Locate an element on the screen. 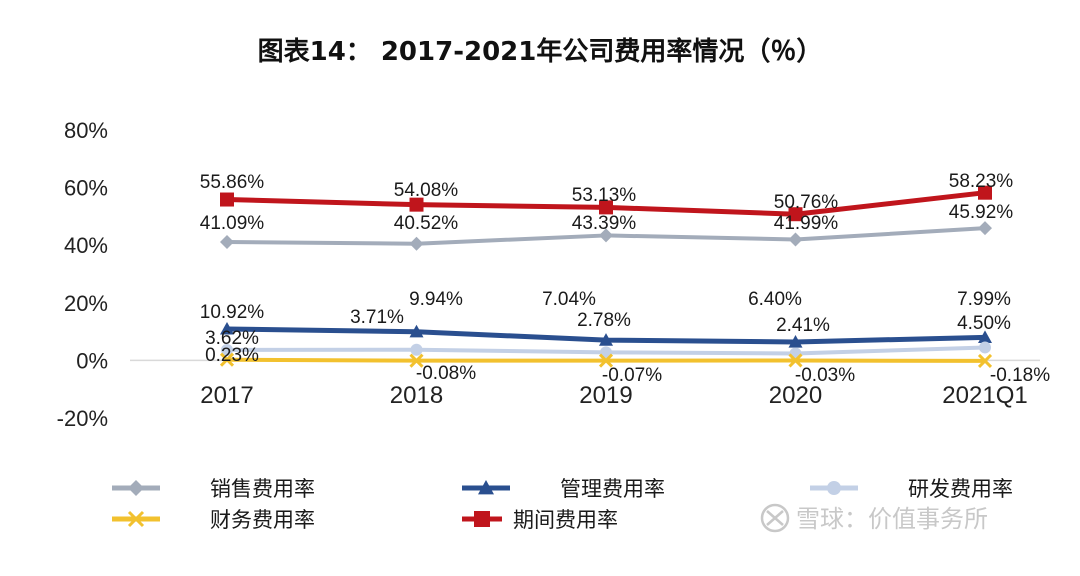  x-category-label: 2017 is located at coordinates (226, 395).